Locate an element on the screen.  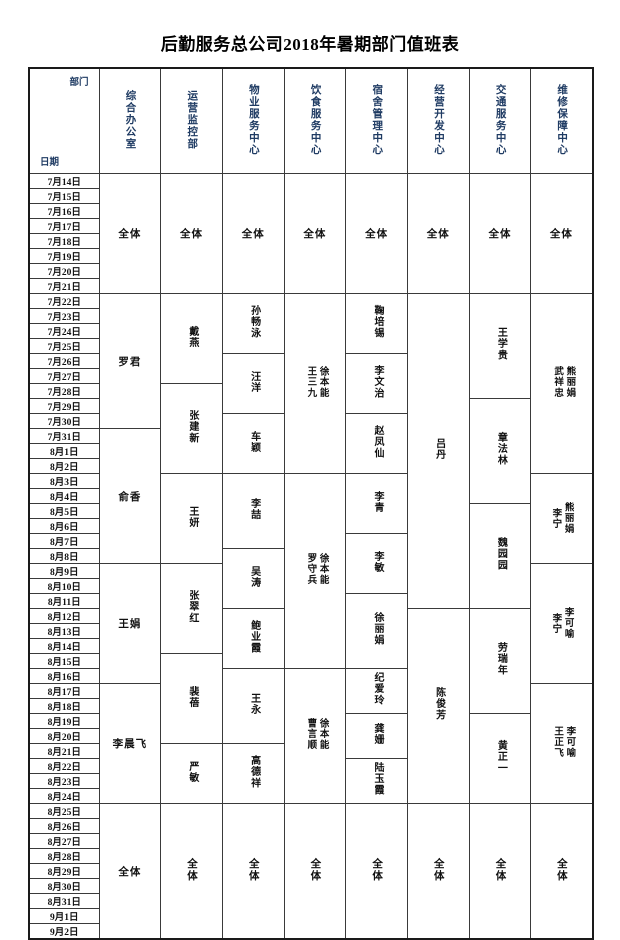
duty-cell-weixiu: 李可喻 李宁 is located at coordinates (561, 623).